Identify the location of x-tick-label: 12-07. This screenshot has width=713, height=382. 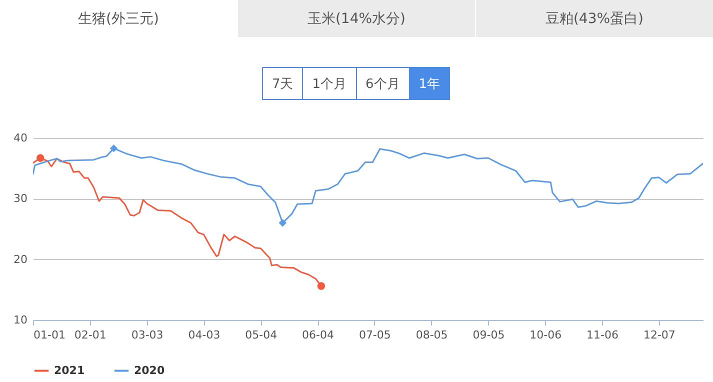
(659, 335).